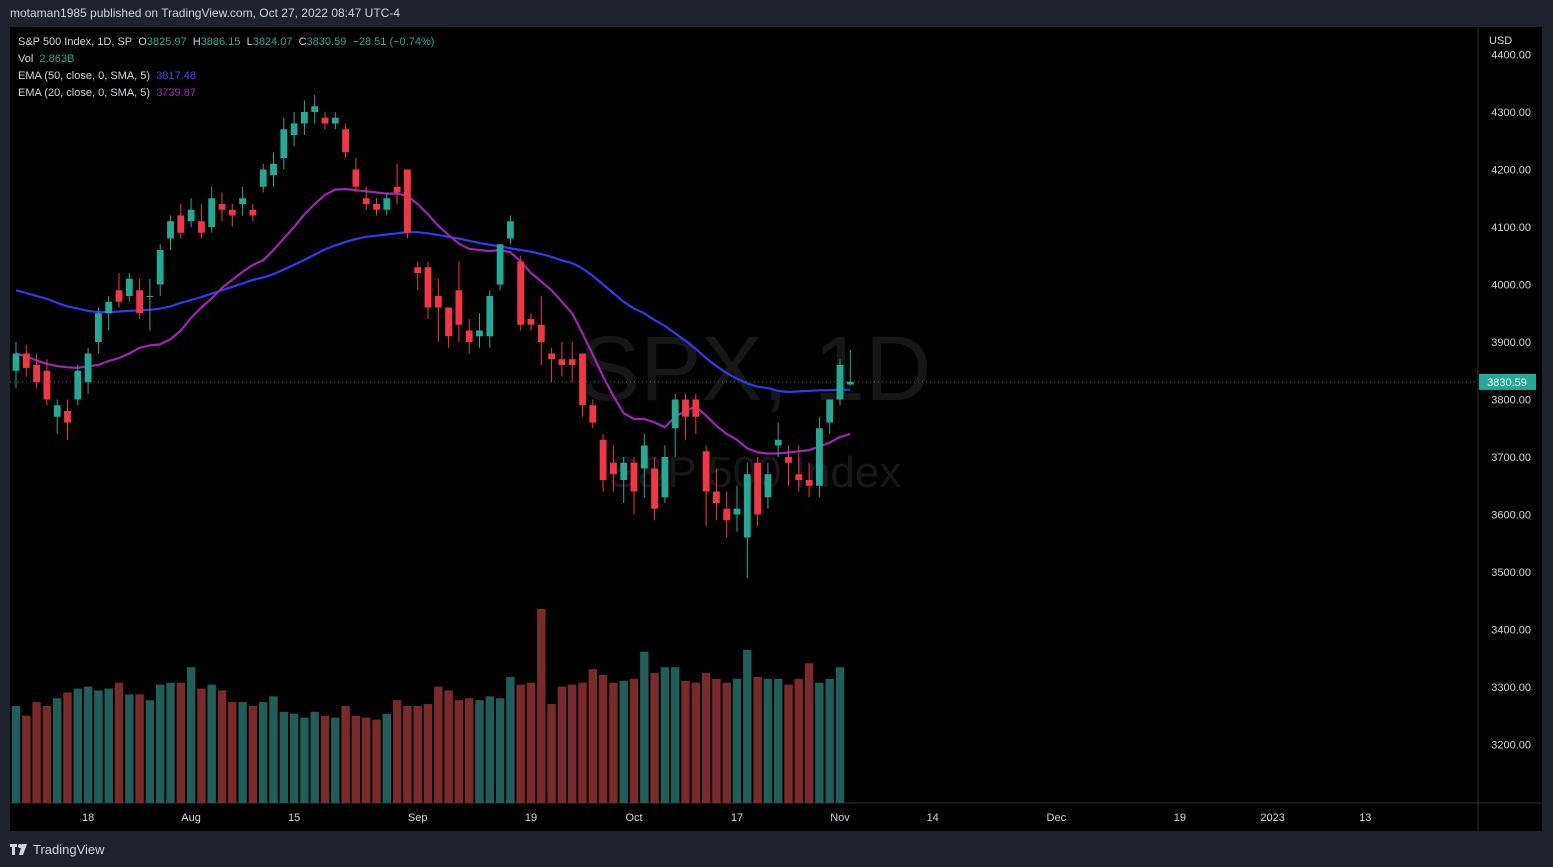 This screenshot has width=1553, height=867. Describe the element at coordinates (1511, 458) in the screenshot. I see `y-tick-label: 3700.00` at that location.